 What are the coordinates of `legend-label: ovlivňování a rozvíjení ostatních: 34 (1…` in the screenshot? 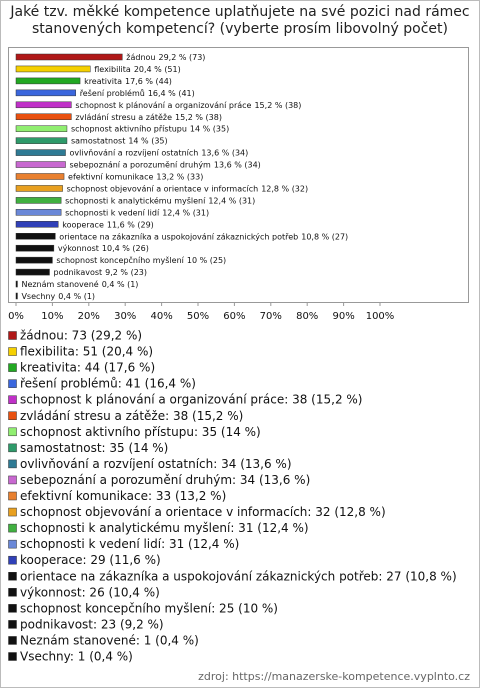 It's located at (156, 464).